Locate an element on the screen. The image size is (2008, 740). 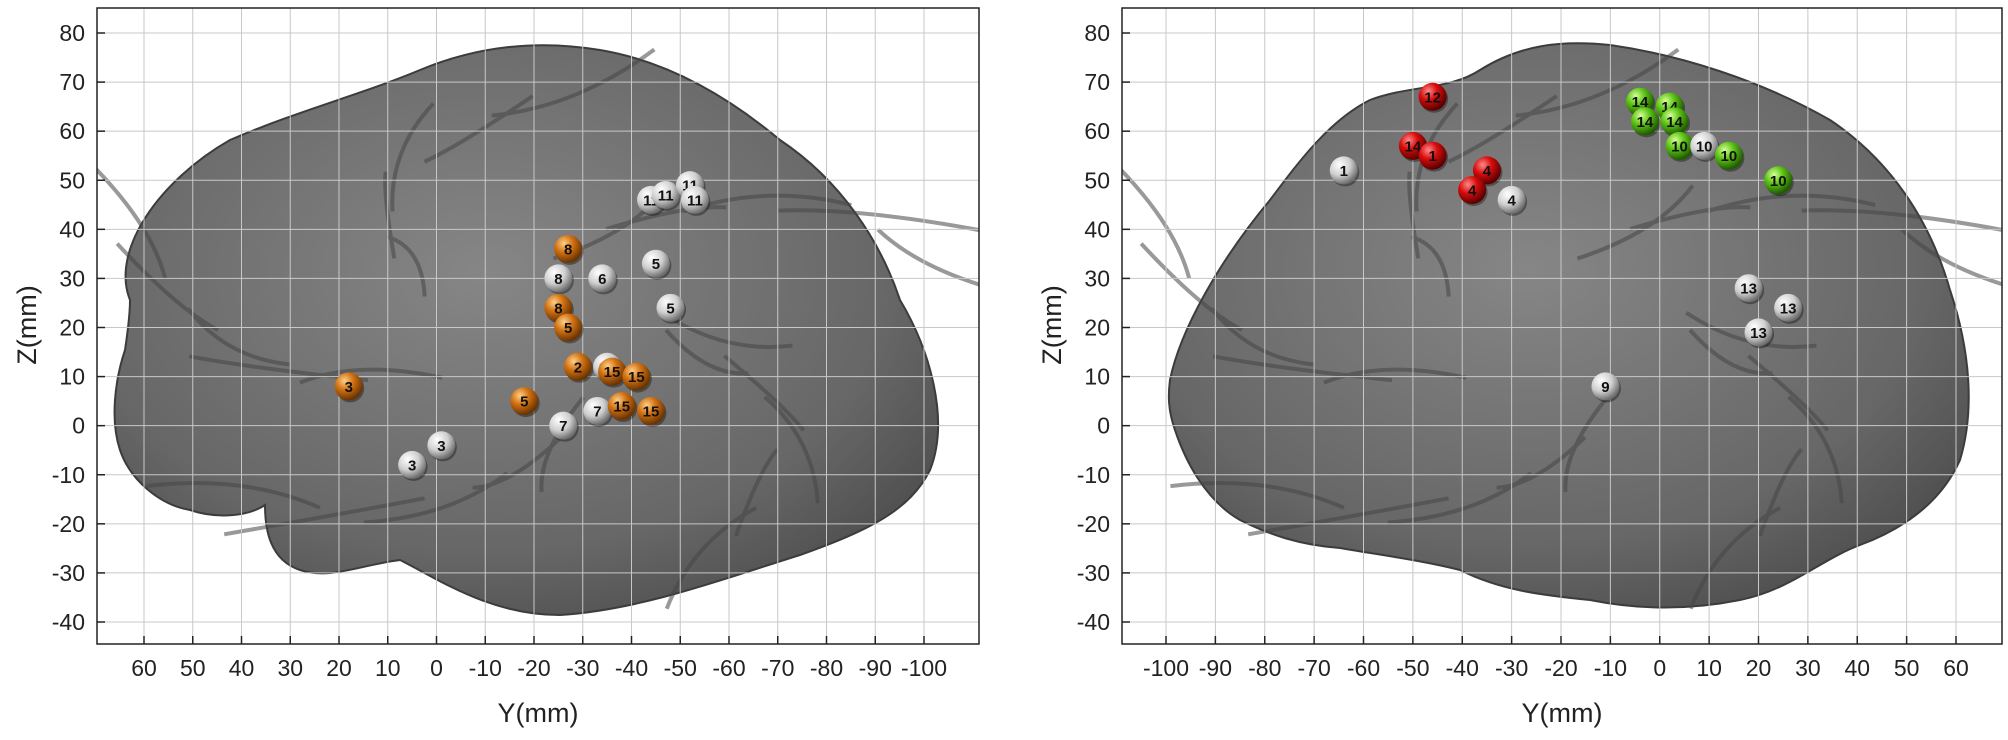
electrode-white: 6 is located at coordinates (603, 279).